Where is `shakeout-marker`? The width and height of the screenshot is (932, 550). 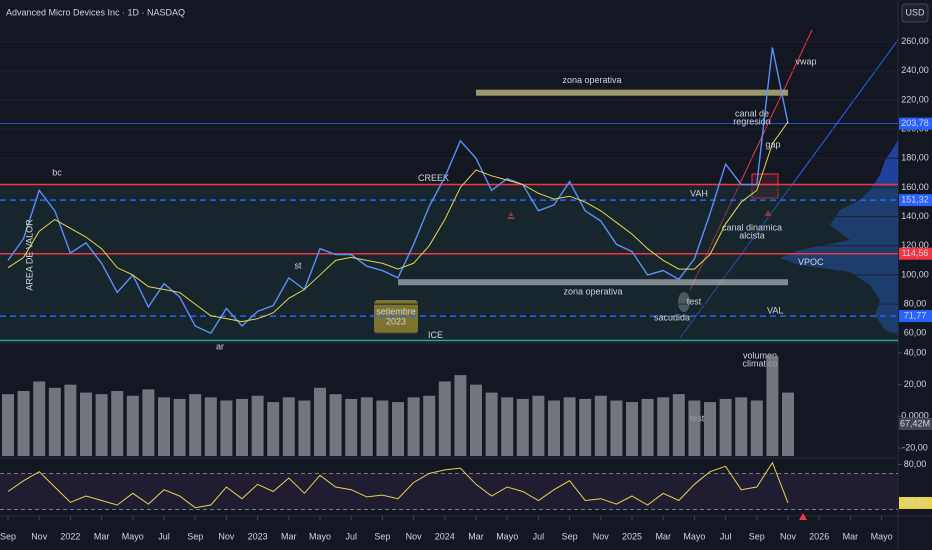
shakeout-marker is located at coordinates (684, 302).